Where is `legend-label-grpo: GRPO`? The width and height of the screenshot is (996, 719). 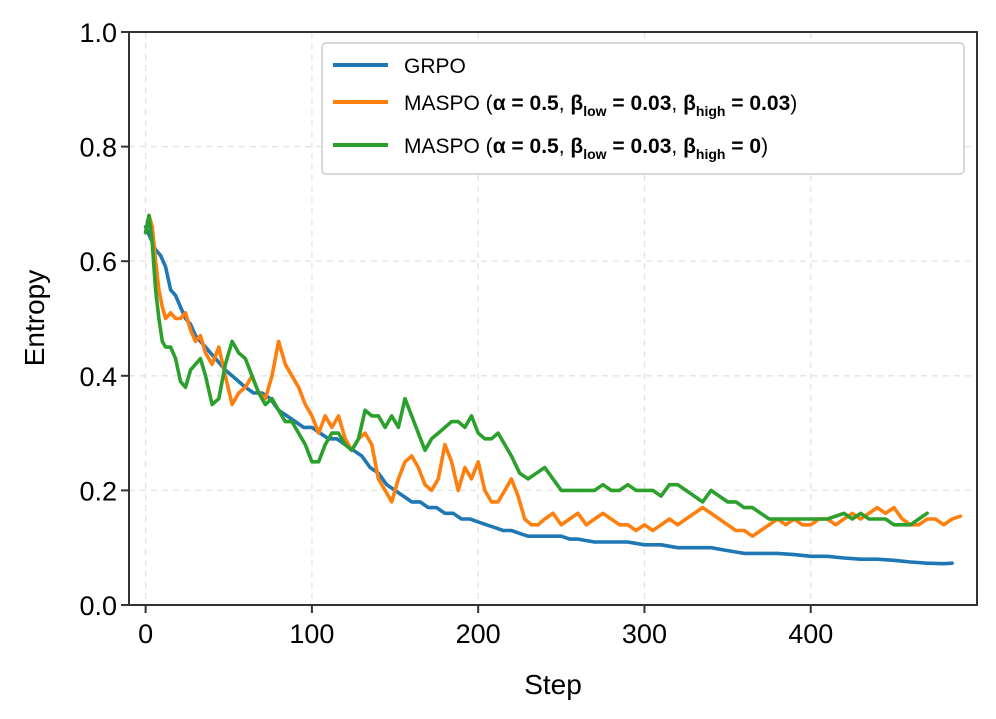 legend-label-grpo: GRPO is located at coordinates (435, 66).